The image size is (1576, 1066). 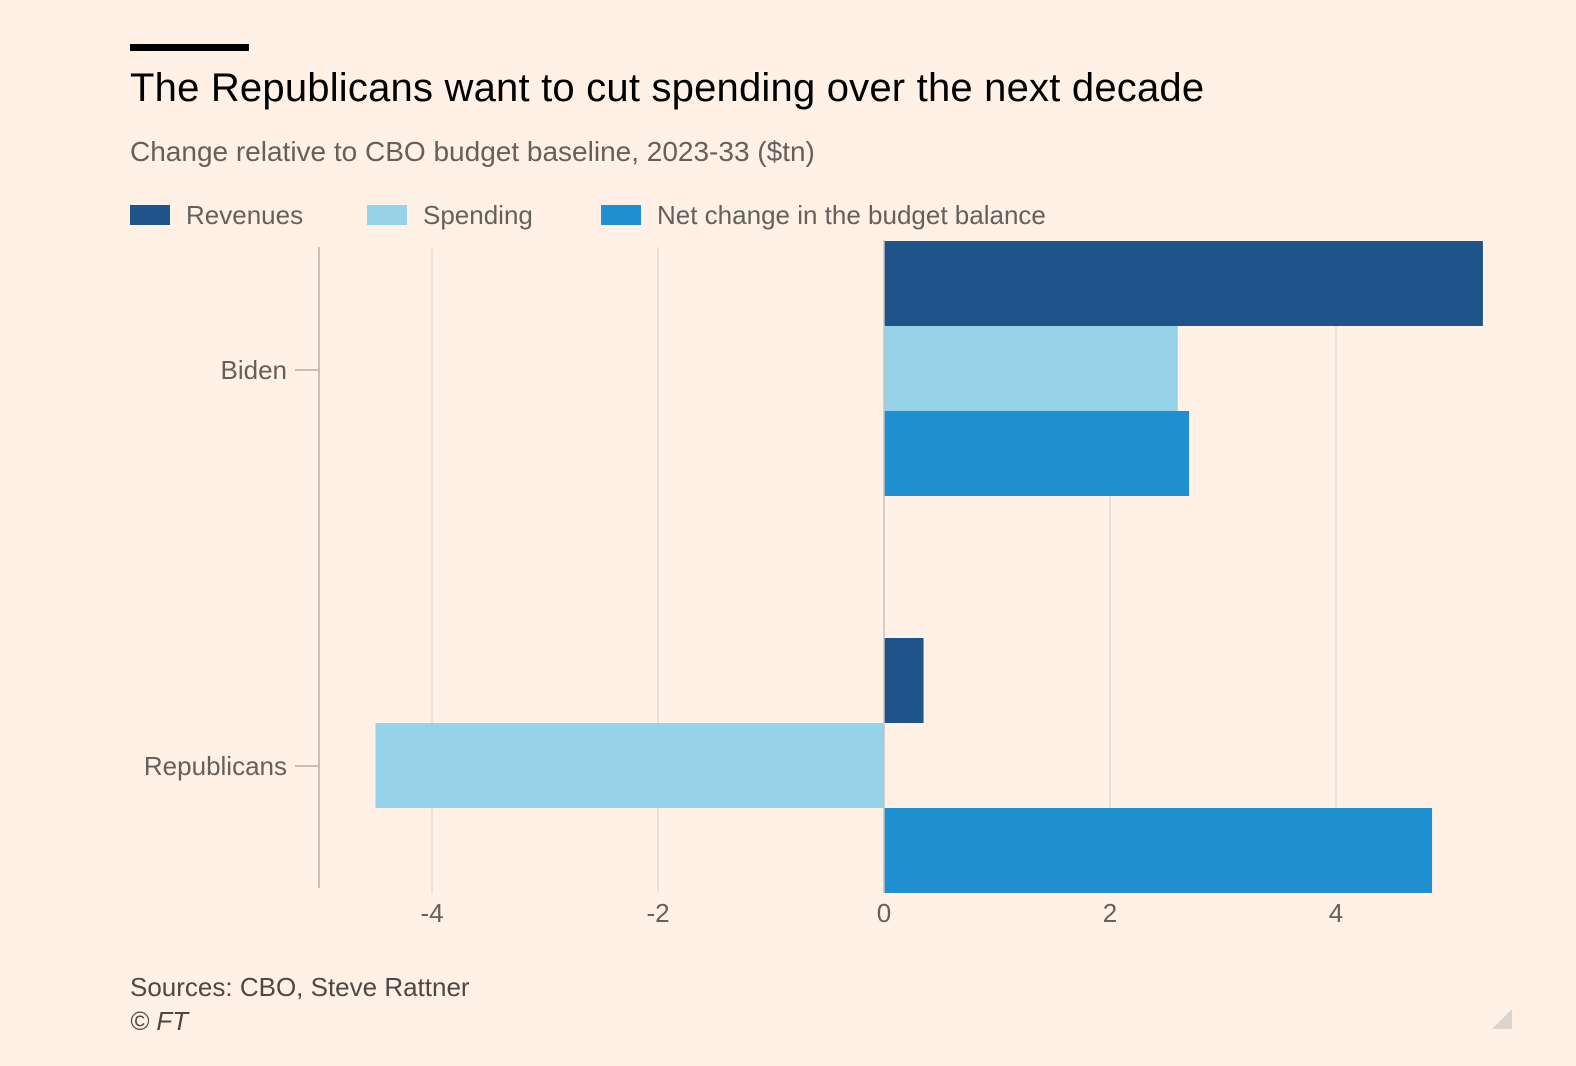 What do you see at coordinates (629, 765) in the screenshot?
I see `bar-republicans-spending` at bounding box center [629, 765].